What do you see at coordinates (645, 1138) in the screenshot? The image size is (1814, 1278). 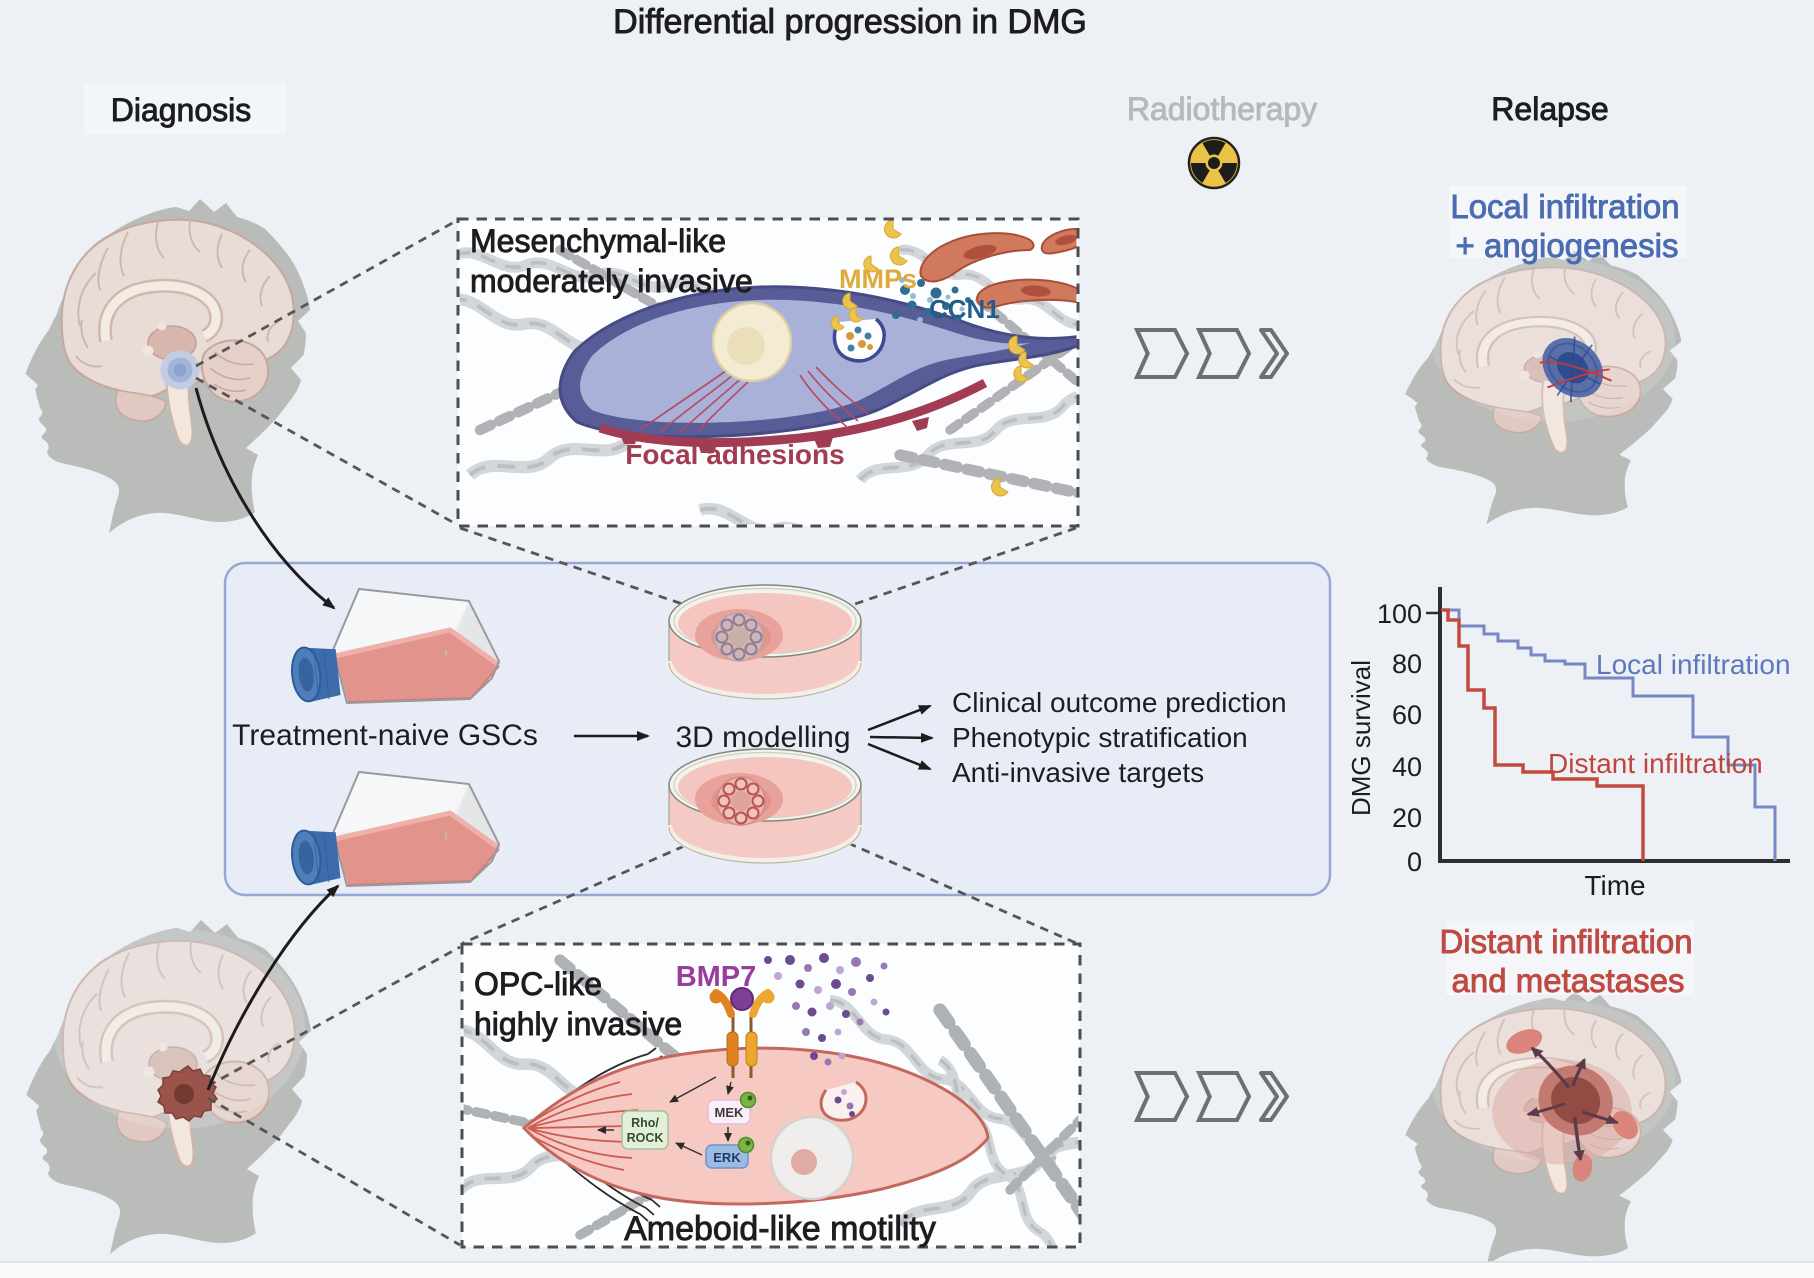 I see `svg-text: ROCK` at bounding box center [645, 1138].